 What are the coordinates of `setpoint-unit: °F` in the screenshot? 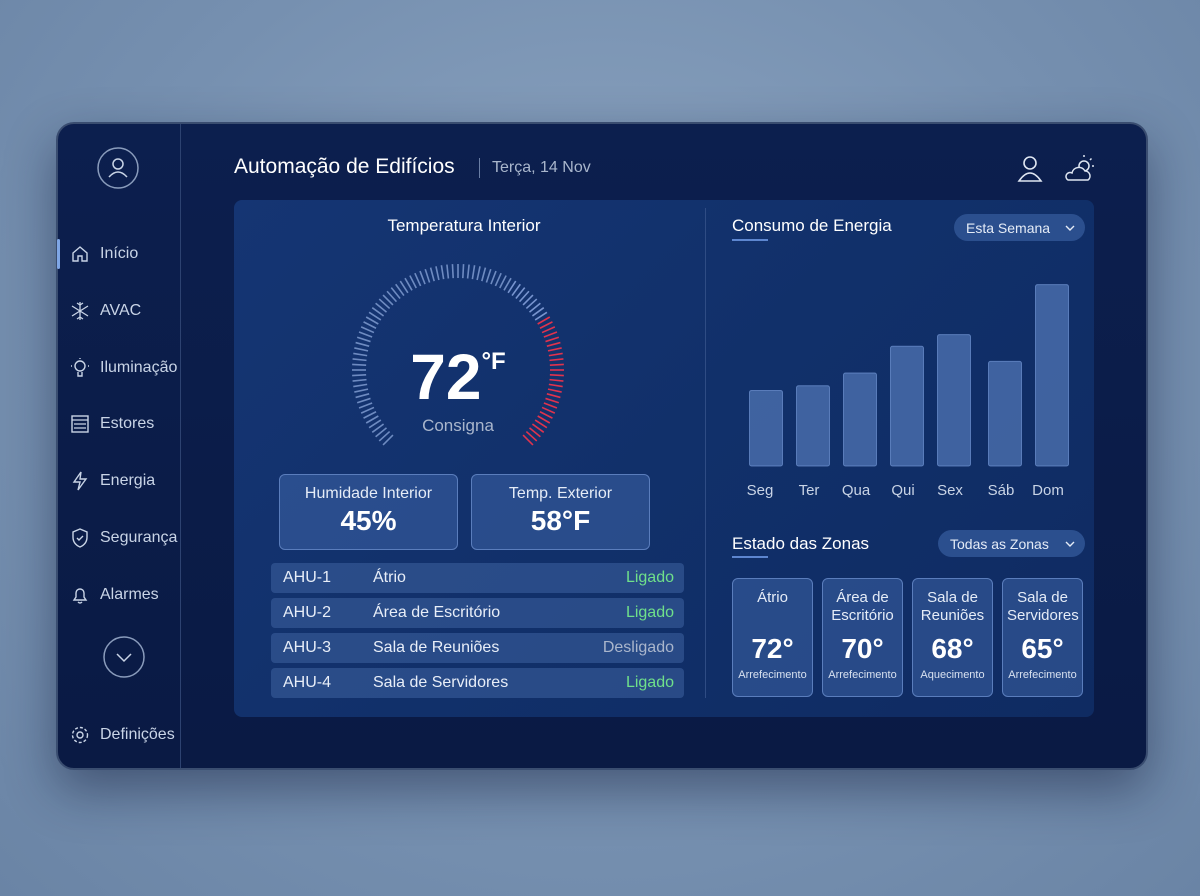 It's located at (493, 361).